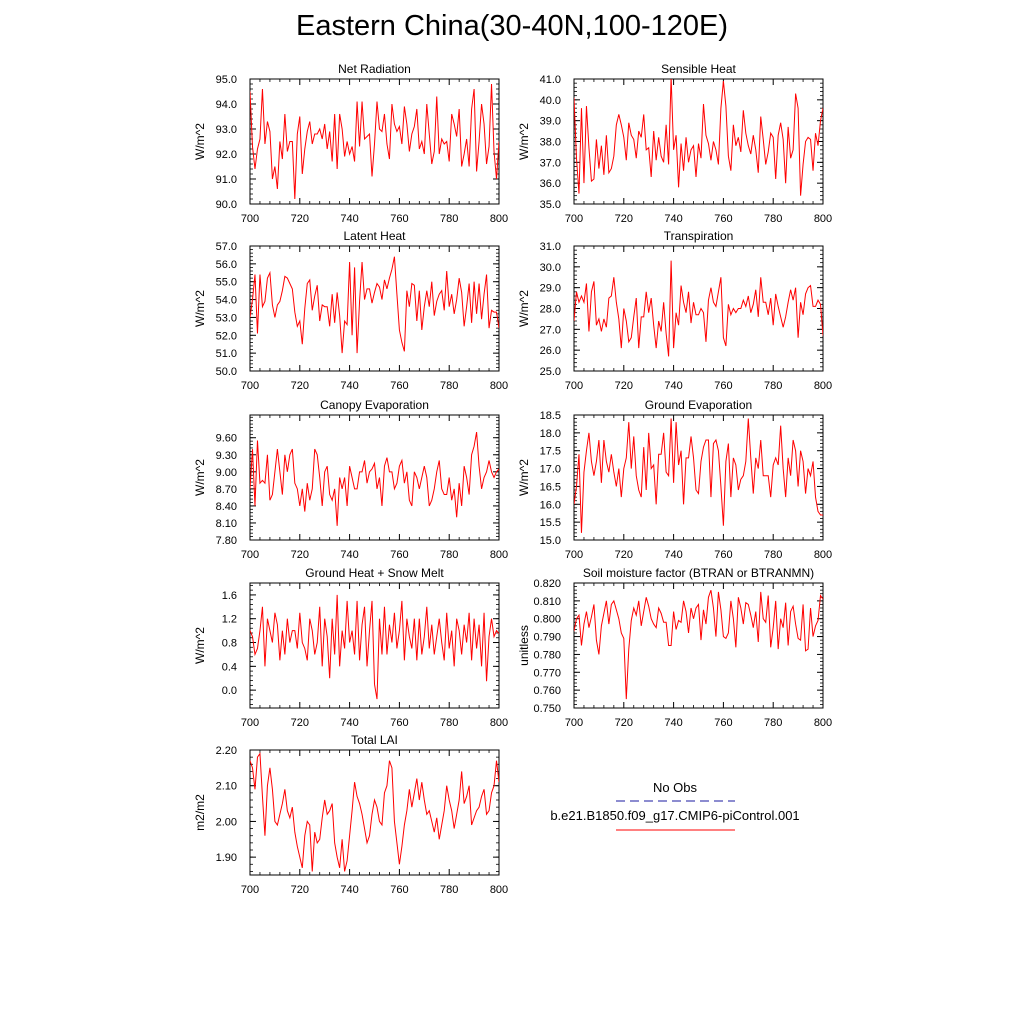 This screenshot has height=1024, width=1024. Describe the element at coordinates (547, 584) in the screenshot. I see `y-tick-label: 0.820` at that location.